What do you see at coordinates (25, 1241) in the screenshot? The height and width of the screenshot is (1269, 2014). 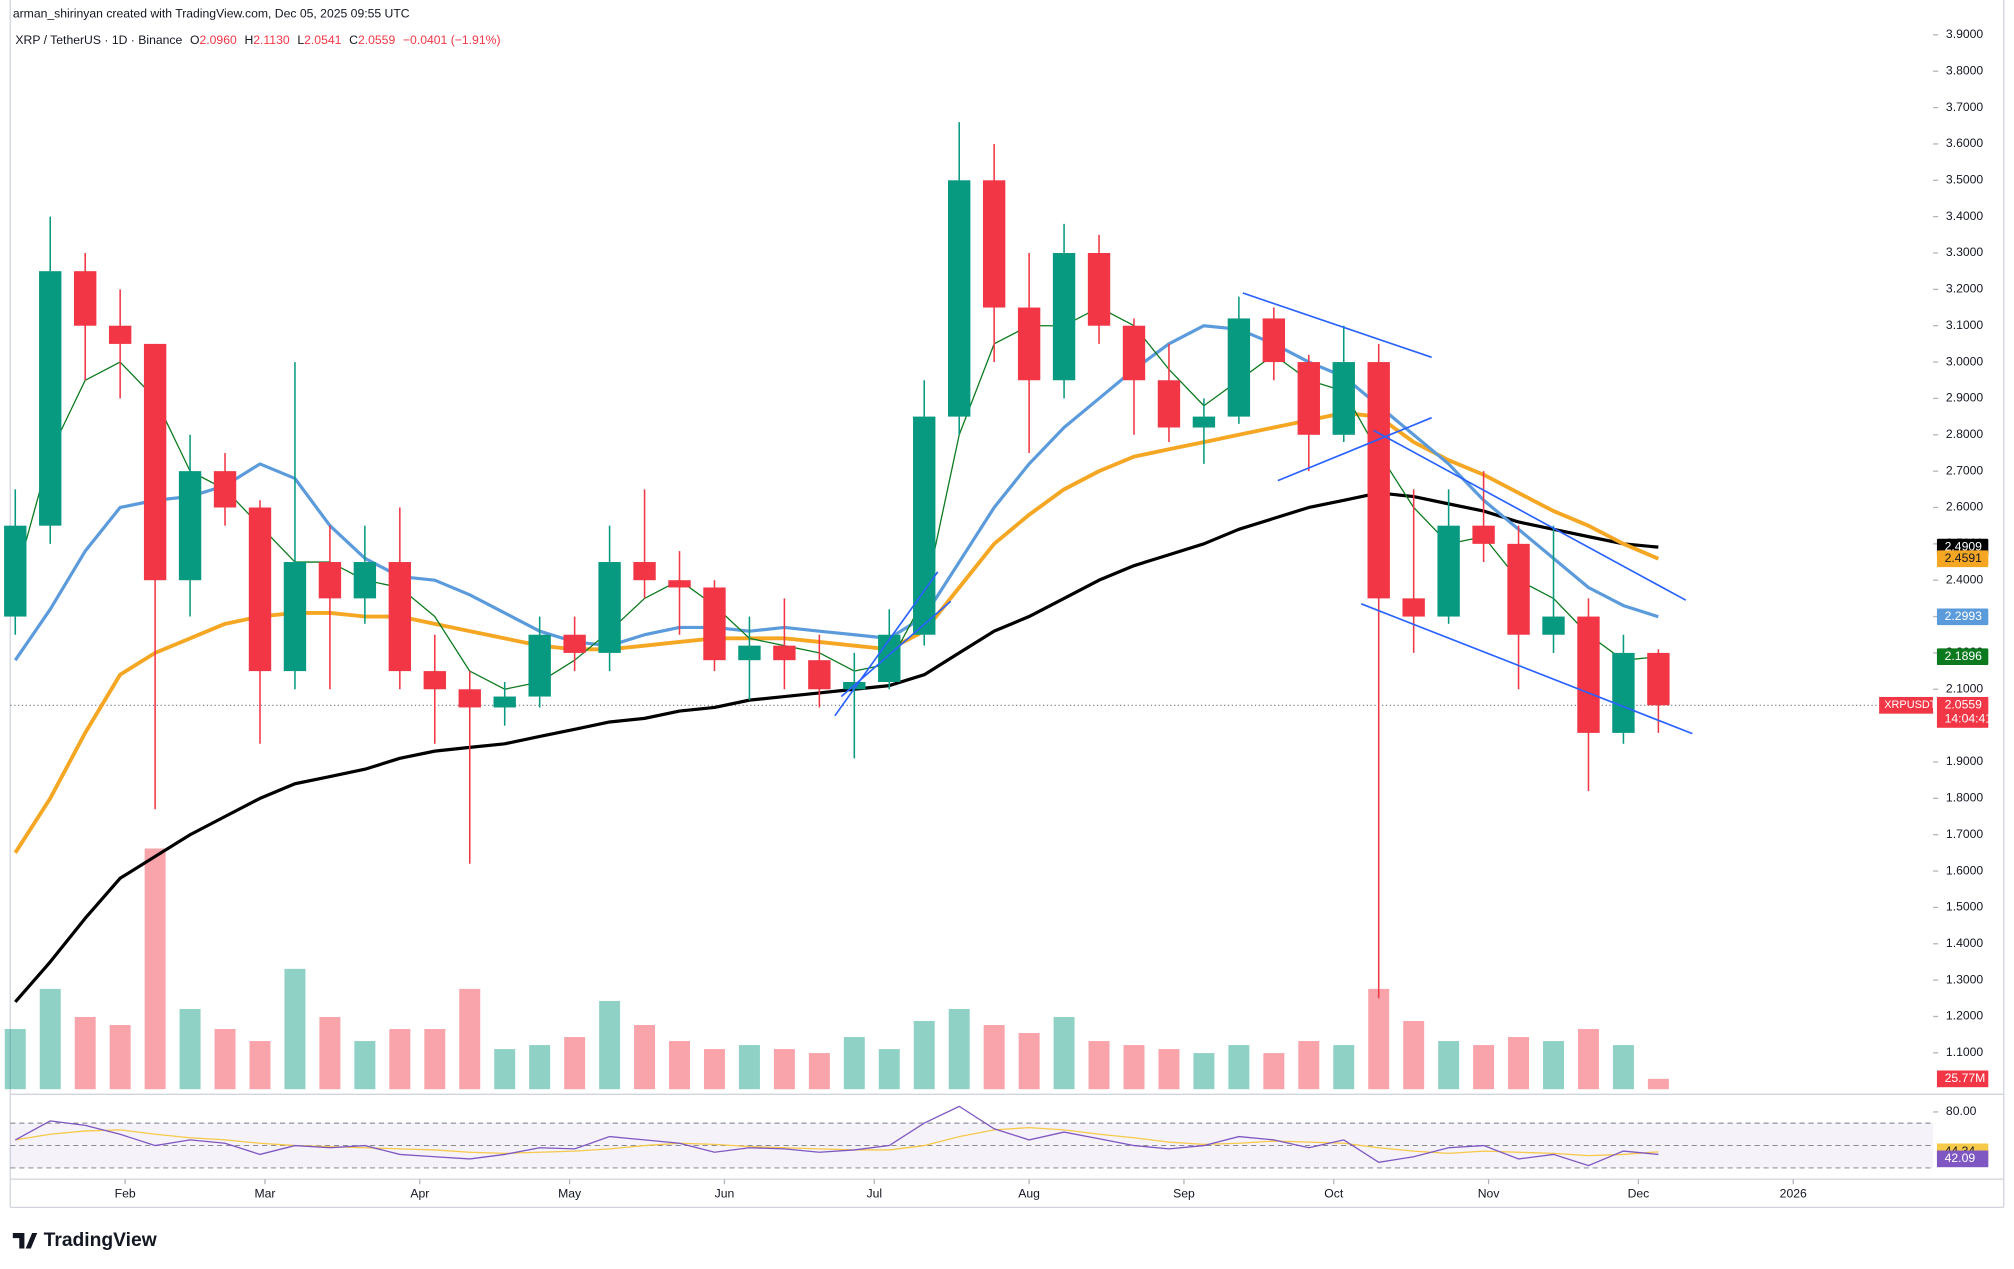 I see `logo-icon` at bounding box center [25, 1241].